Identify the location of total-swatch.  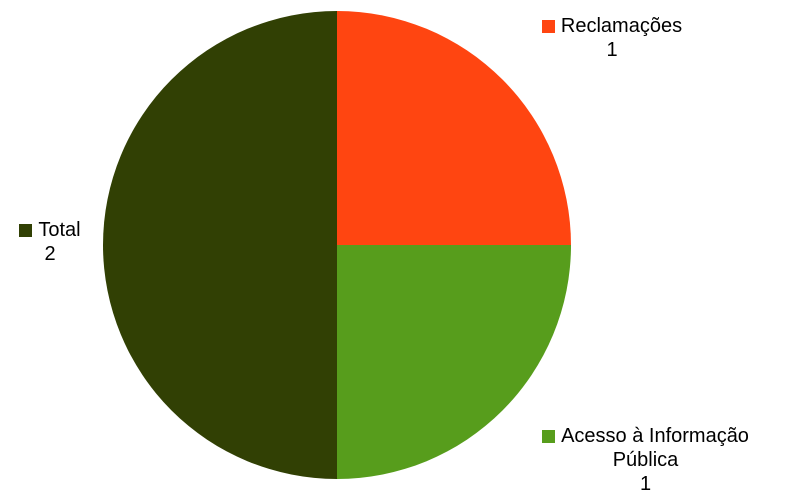
(26, 230).